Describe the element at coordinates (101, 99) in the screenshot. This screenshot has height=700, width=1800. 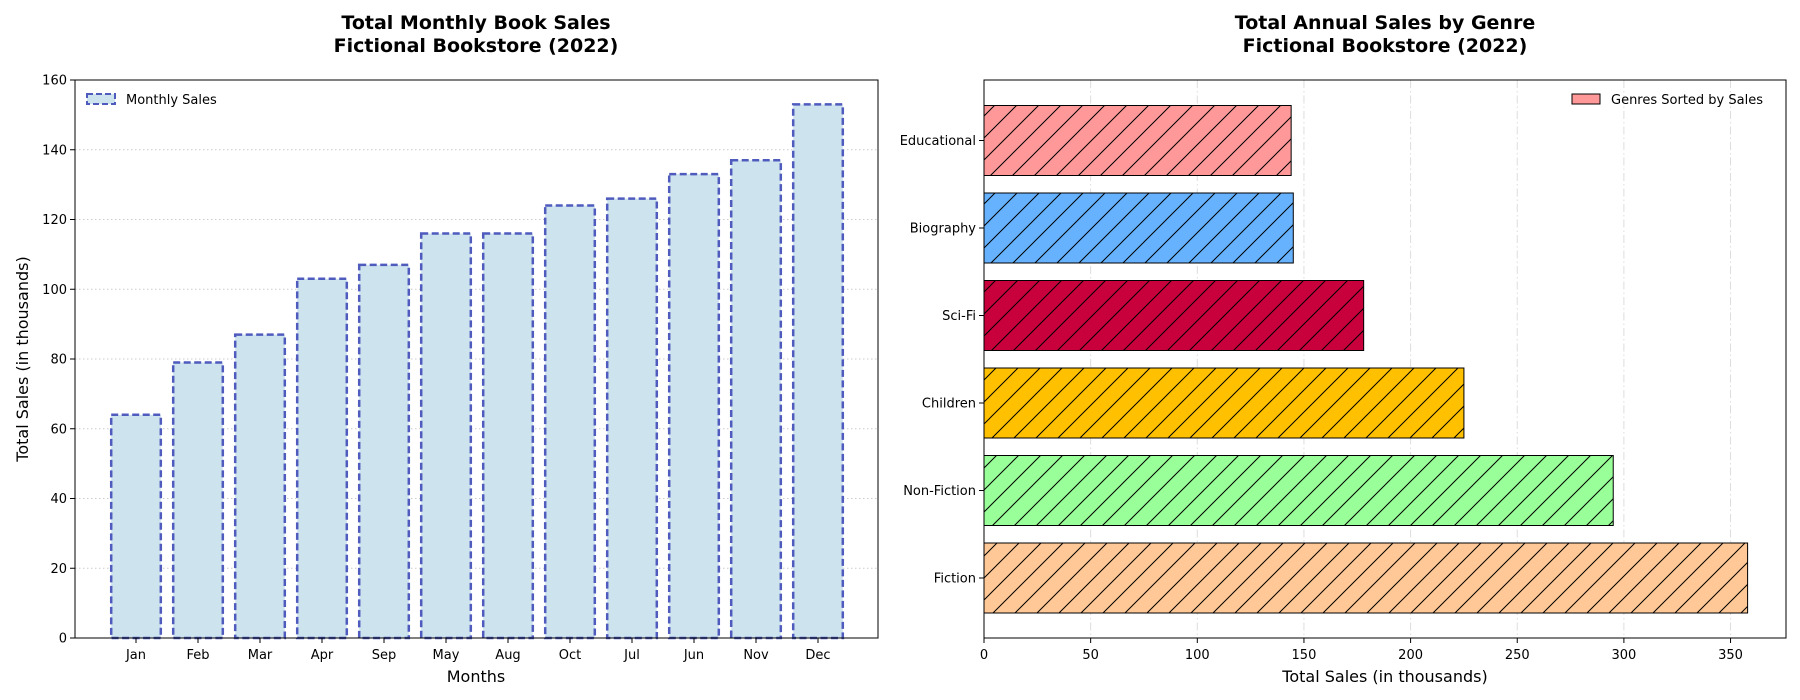
I see `left-legend-swatch` at that location.